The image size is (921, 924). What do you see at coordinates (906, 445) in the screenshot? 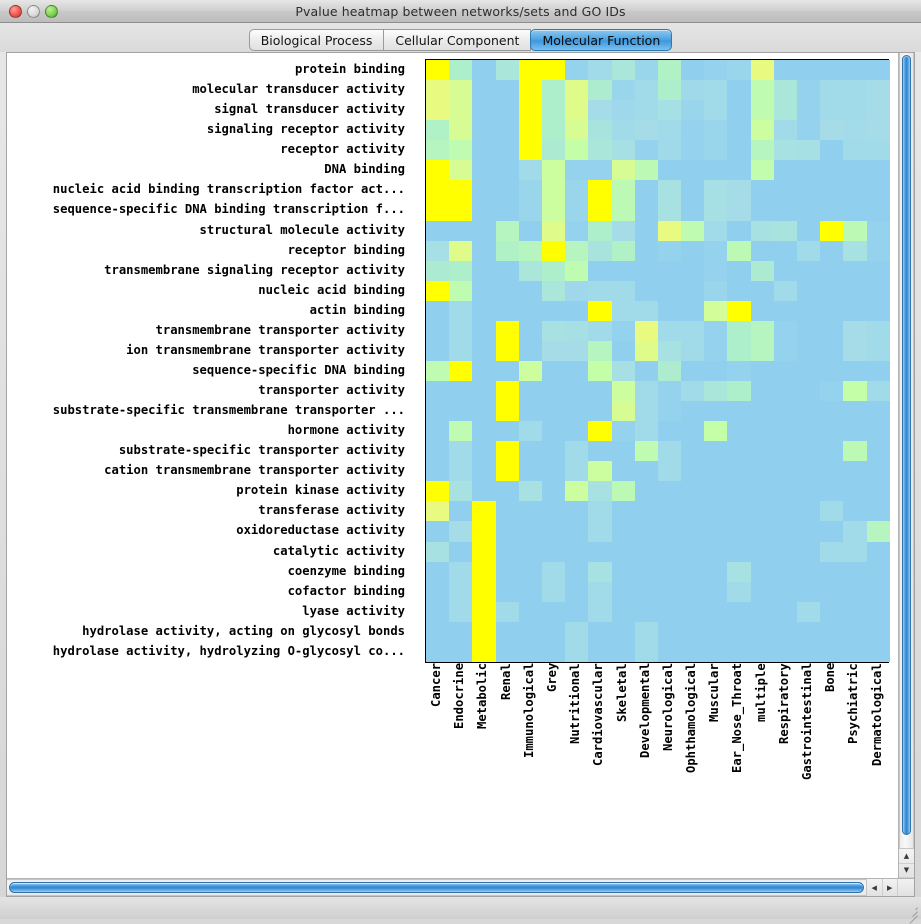
I see `vertical-scroll-thumb` at bounding box center [906, 445].